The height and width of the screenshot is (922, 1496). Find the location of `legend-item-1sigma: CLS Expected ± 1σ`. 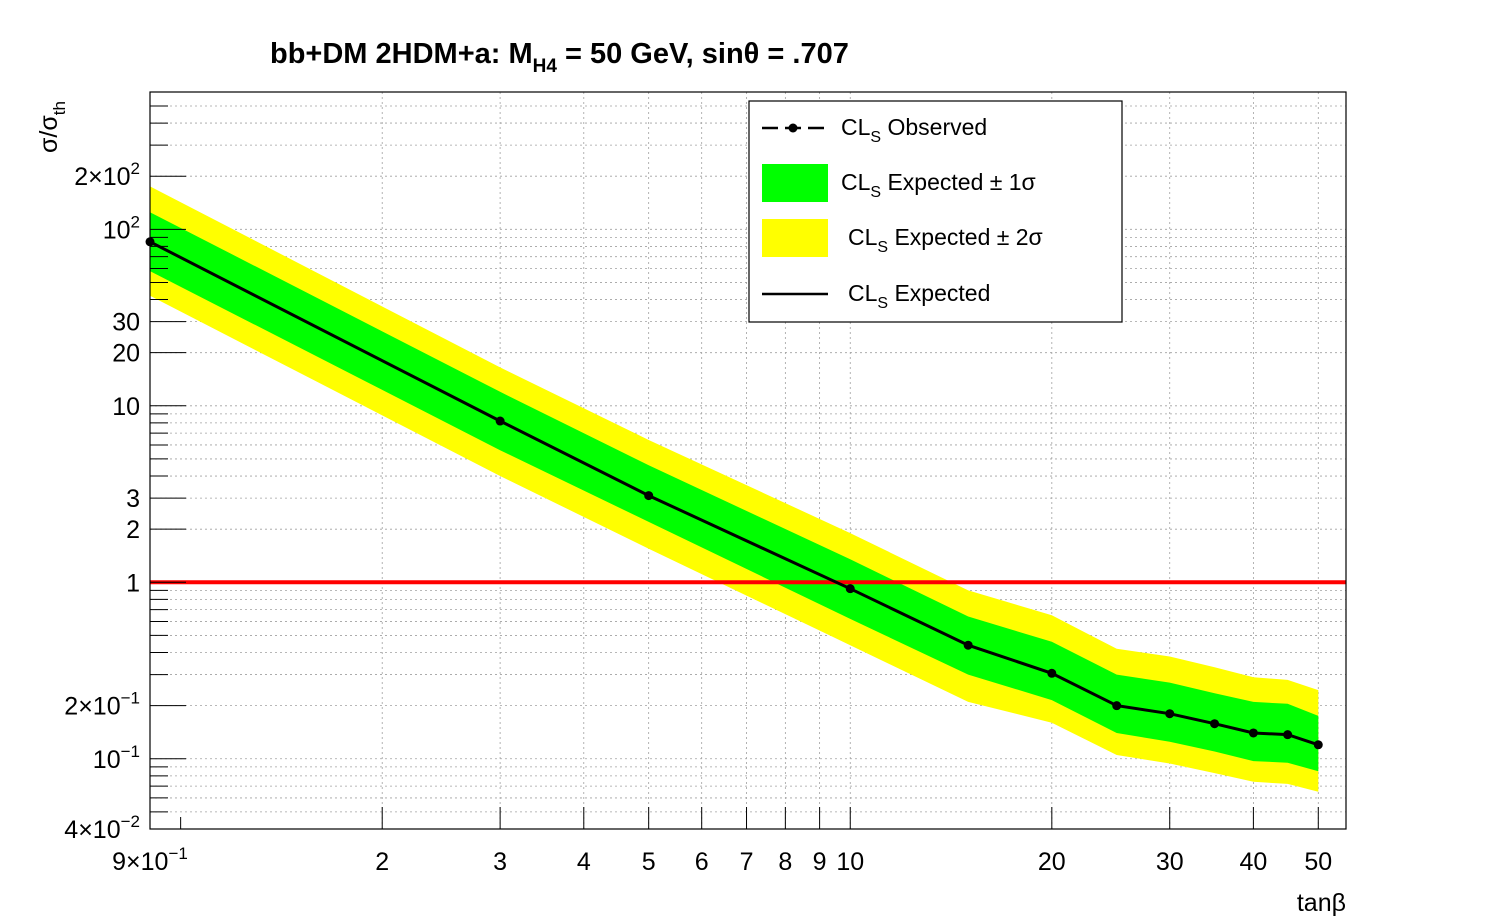

legend-item-1sigma: CLS Expected ± 1σ is located at coordinates (899, 183).